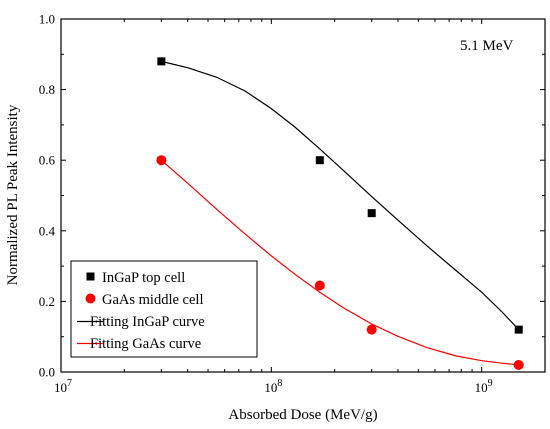 Image resolution: width=550 pixels, height=429 pixels. I want to click on y-tick-label: 0.2, so click(47, 301).